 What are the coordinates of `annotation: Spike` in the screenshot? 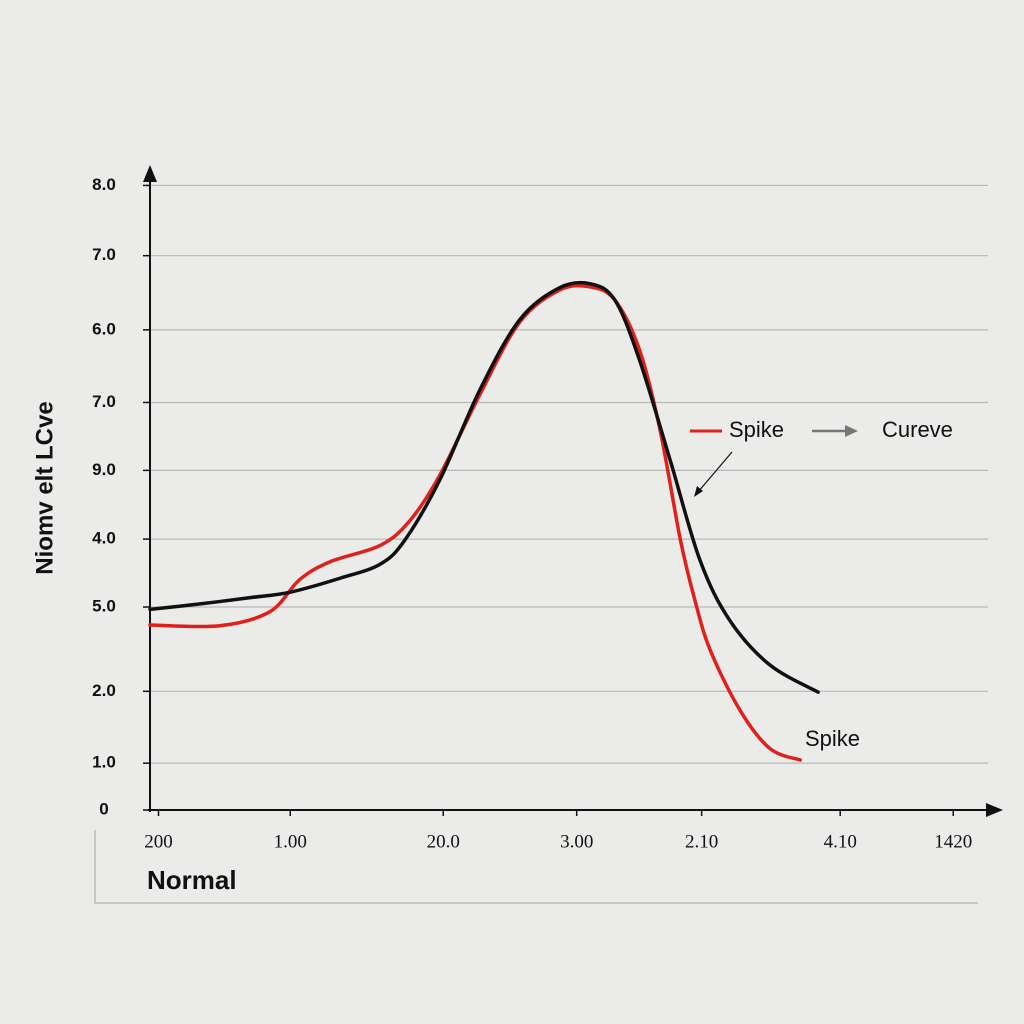 It's located at (832, 738).